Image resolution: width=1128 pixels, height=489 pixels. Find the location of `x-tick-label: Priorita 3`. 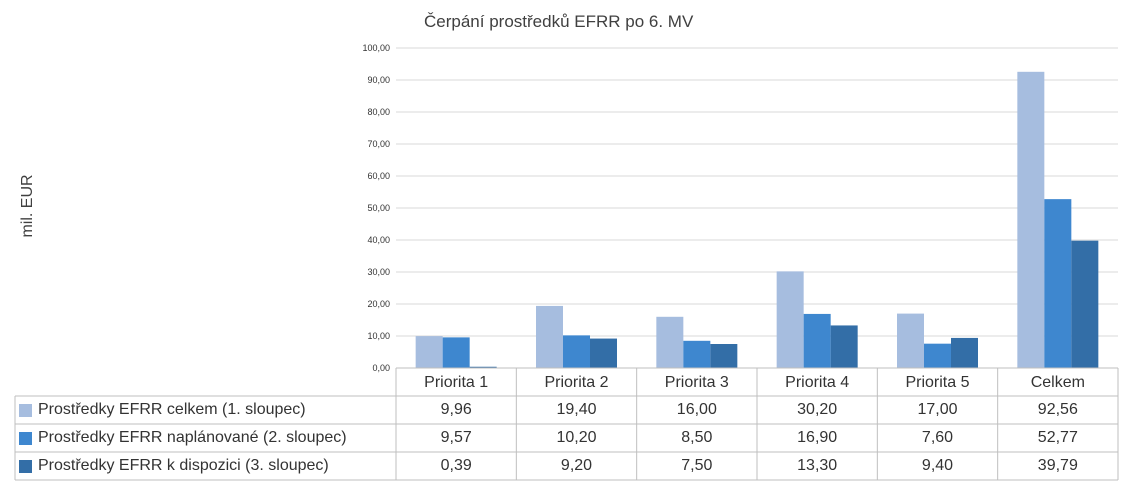

x-tick-label: Priorita 3 is located at coordinates (696, 382).